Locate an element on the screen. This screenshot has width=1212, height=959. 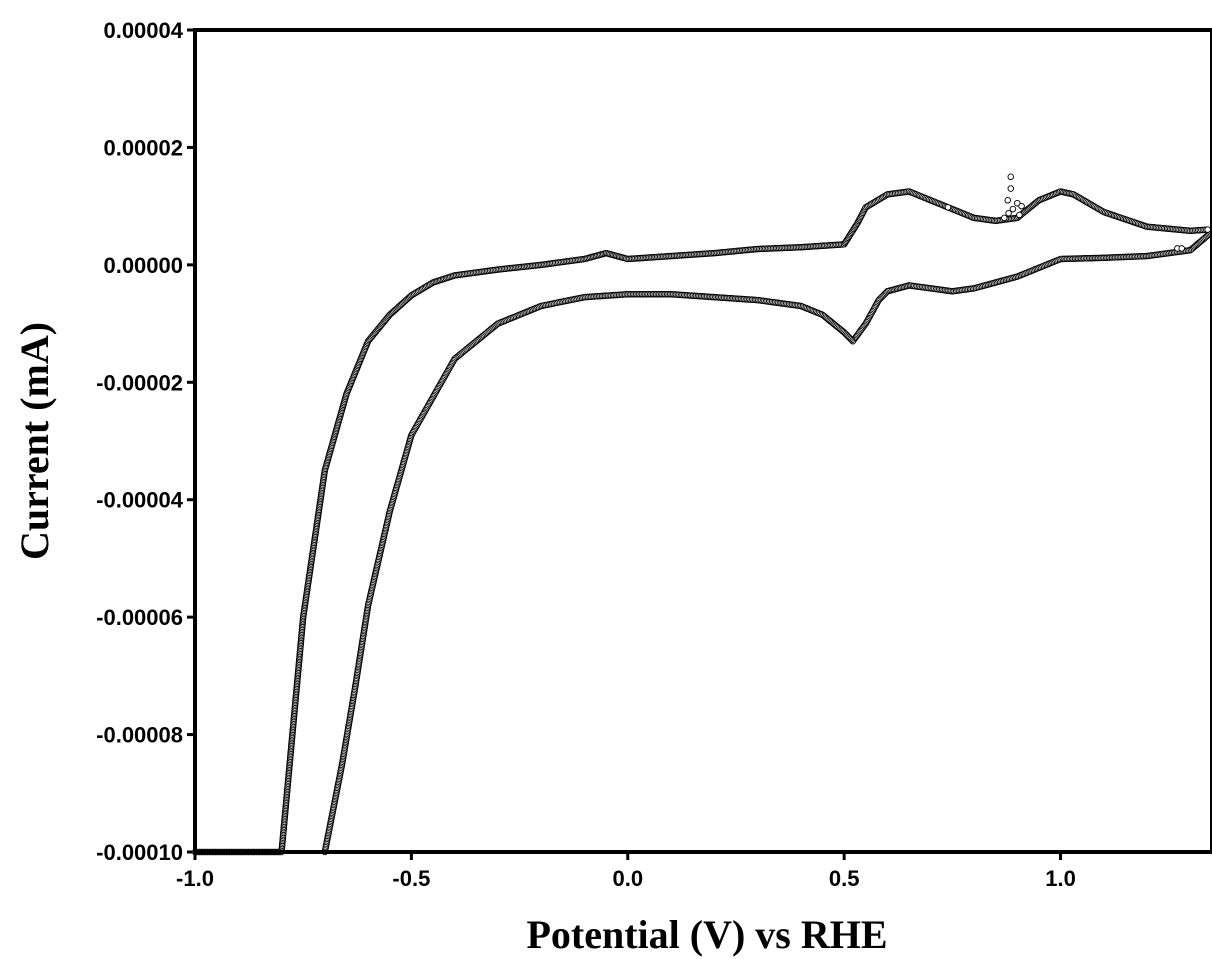
x-tick-label: 0.5 is located at coordinates (844, 878).